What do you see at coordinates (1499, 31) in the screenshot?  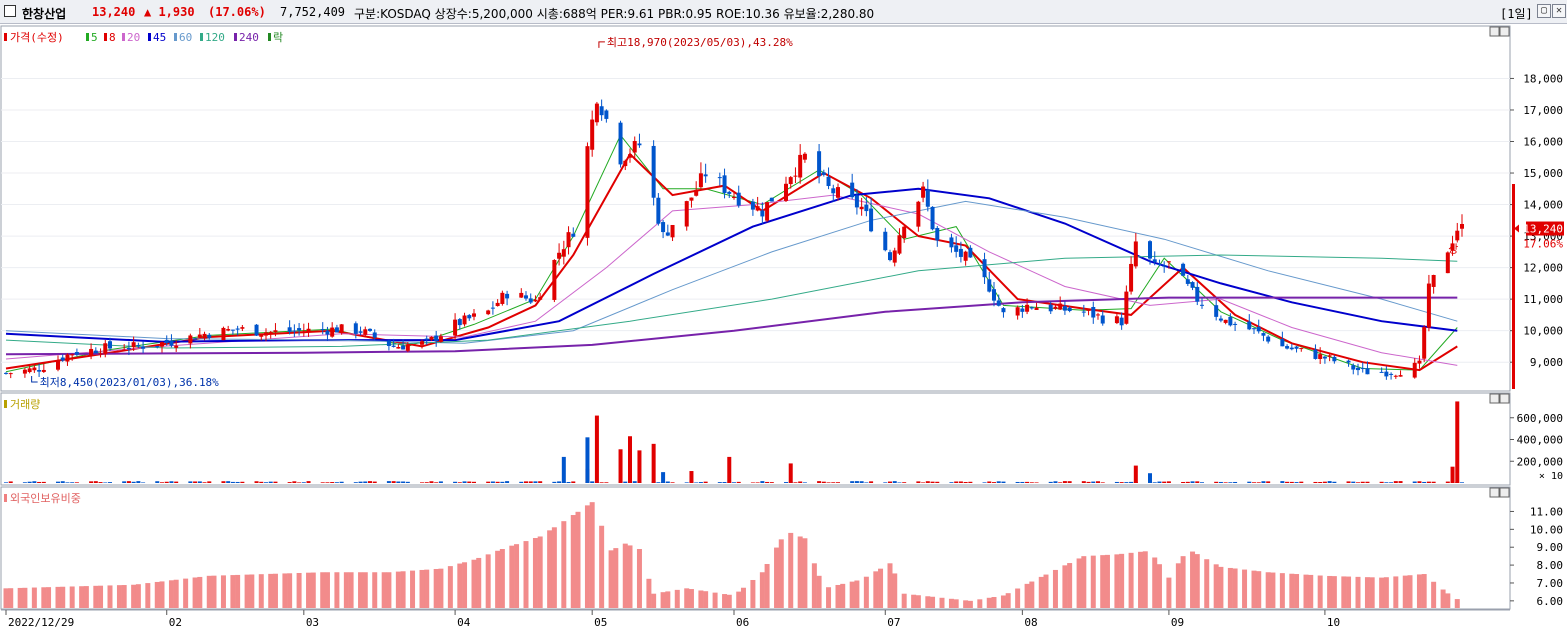 I see `price-panel-controls` at bounding box center [1499, 31].